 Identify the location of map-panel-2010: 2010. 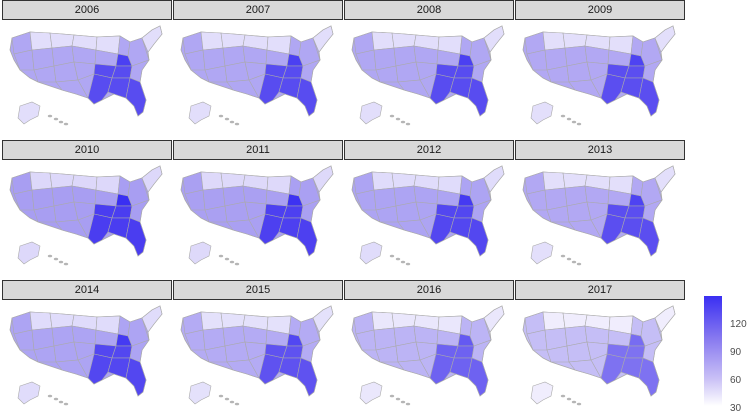
(87, 207).